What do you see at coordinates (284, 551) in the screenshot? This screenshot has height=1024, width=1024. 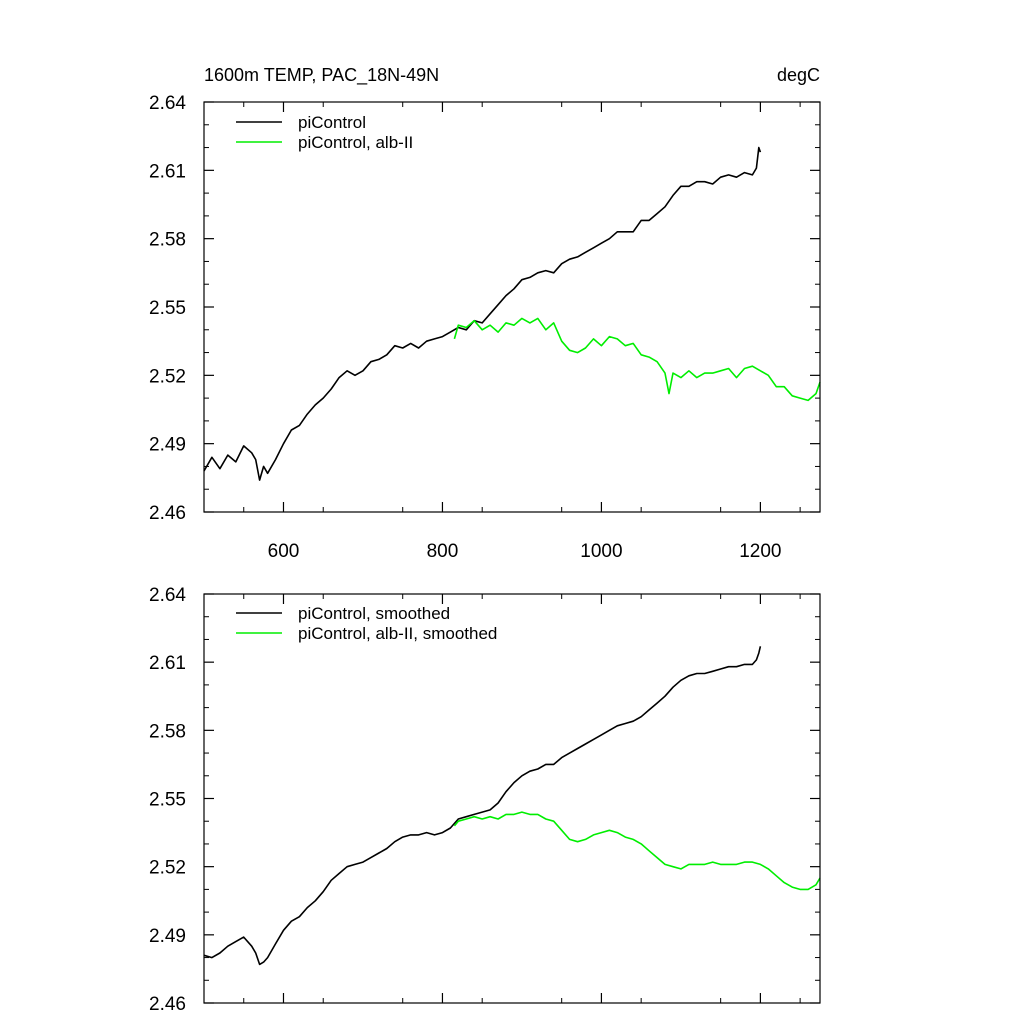 I see `x-tick-label: 600` at bounding box center [284, 551].